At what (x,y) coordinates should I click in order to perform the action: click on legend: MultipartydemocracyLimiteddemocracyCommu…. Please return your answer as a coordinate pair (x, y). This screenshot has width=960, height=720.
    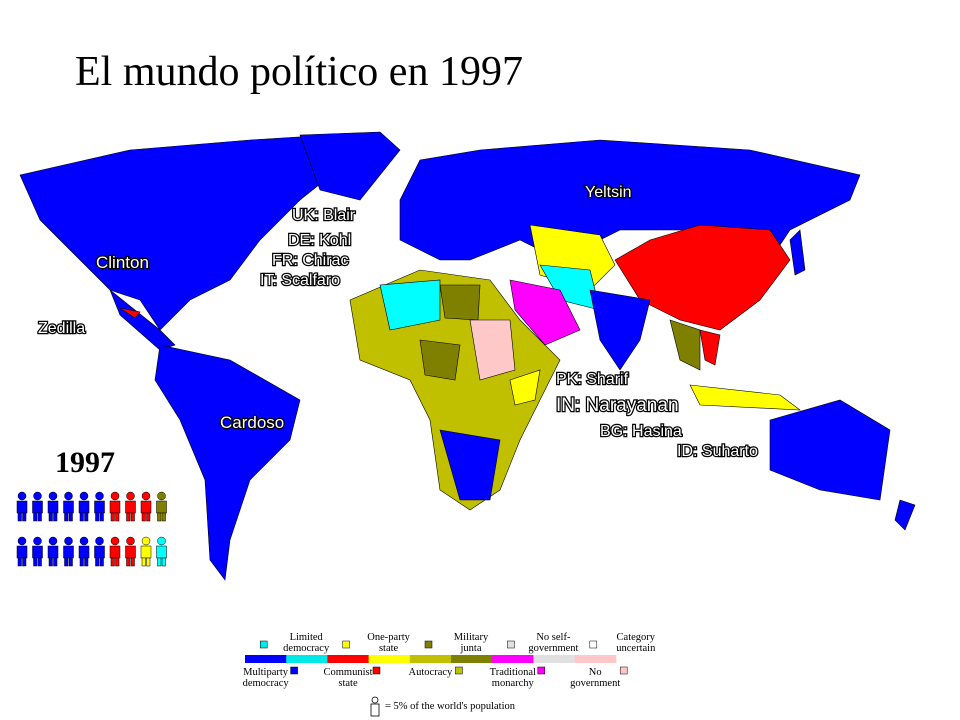
    Looking at the image, I should click on (449, 674).